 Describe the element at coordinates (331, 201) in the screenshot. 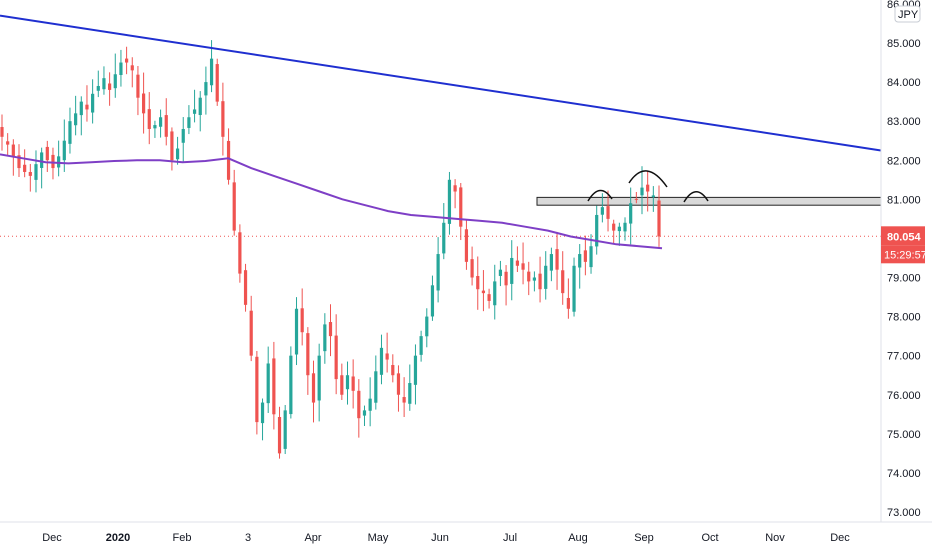

I see `moving-average-line` at that location.